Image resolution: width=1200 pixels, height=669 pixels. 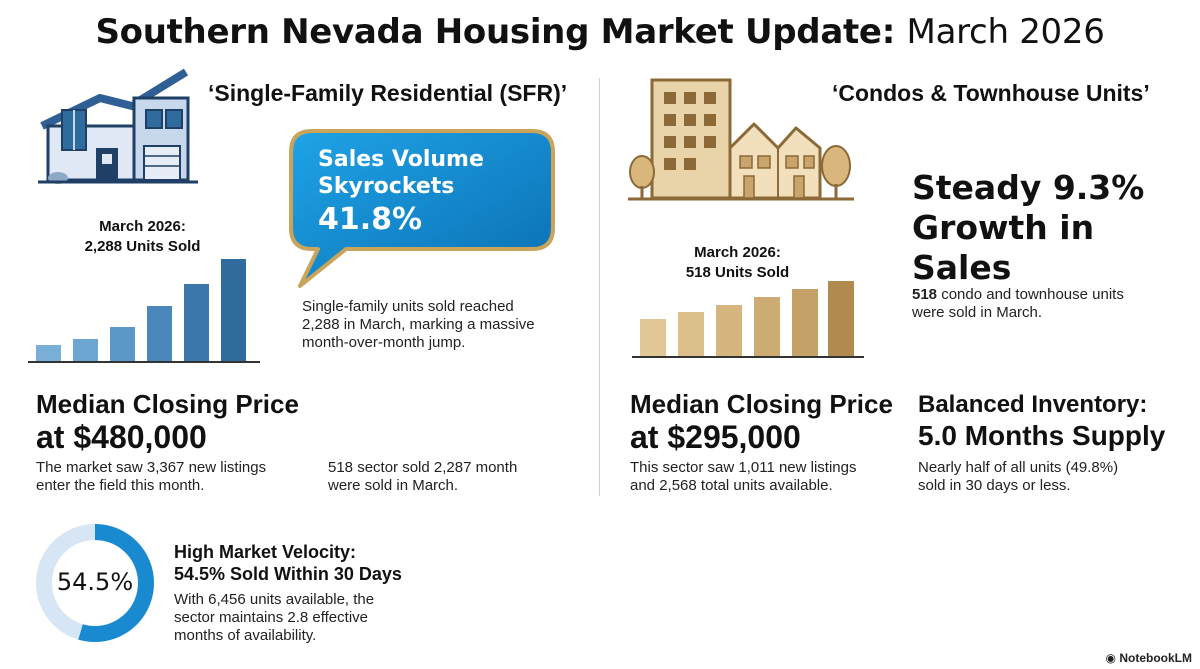 I want to click on sfr-median-block: Median Closing Price at $480,000, so click(x=167, y=421).